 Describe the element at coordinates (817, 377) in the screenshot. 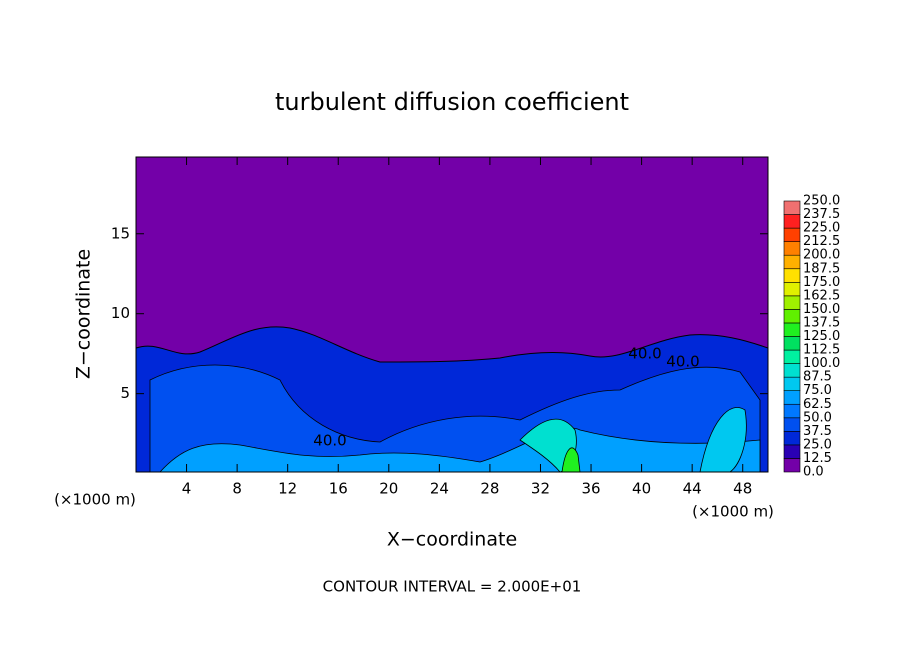

I see `colorbar-label: 87.5` at that location.